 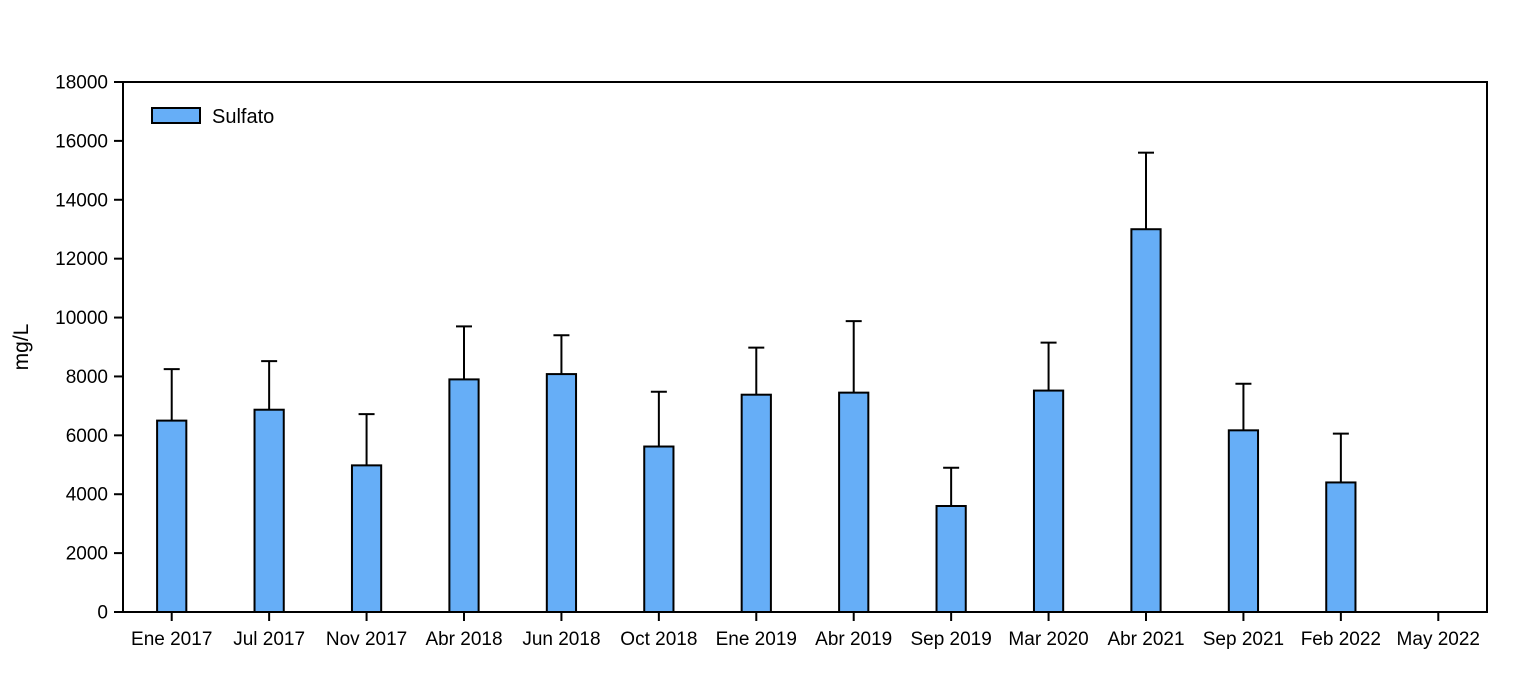 I want to click on y-axis-tick-label: 14000, so click(x=81, y=200).